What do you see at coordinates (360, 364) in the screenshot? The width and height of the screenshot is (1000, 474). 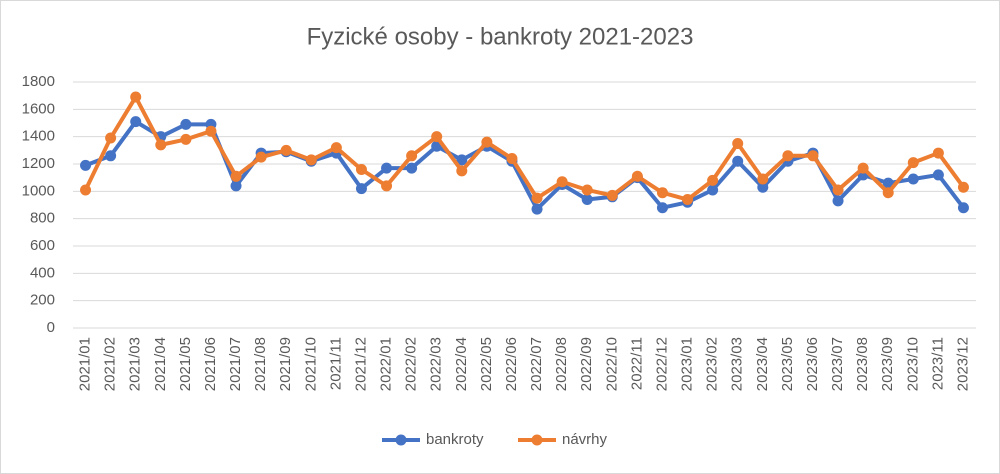 I see `x-tick-label: 2021/12` at bounding box center [360, 364].